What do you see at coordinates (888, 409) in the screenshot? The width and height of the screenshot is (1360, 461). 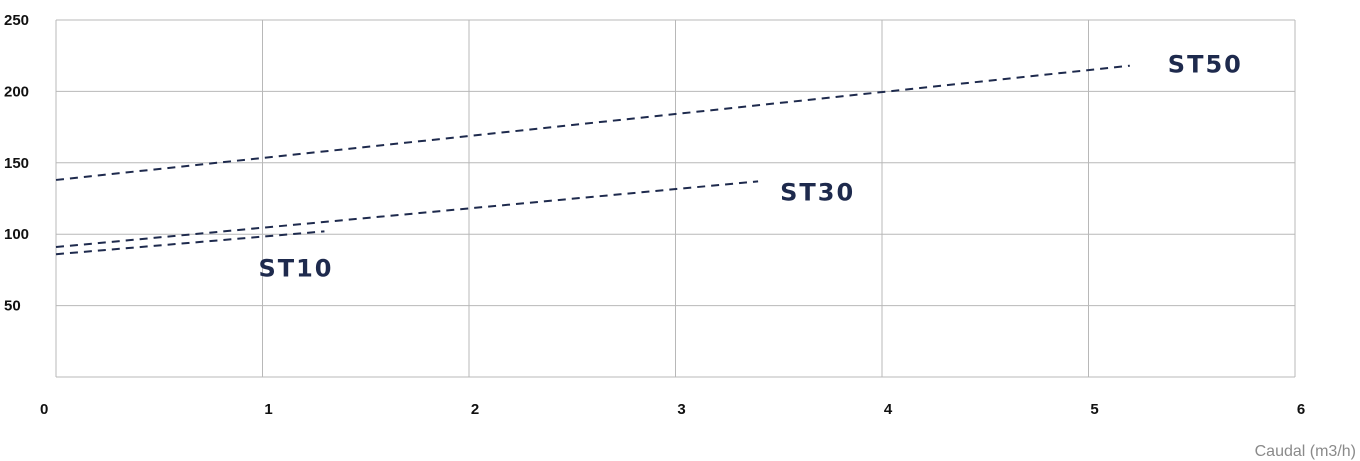 I see `x-tick-label: 4` at bounding box center [888, 409].